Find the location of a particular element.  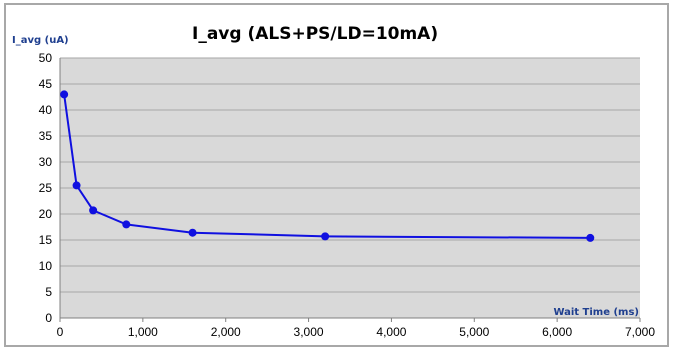

x-tick-label: 3,000 is located at coordinates (309, 332).